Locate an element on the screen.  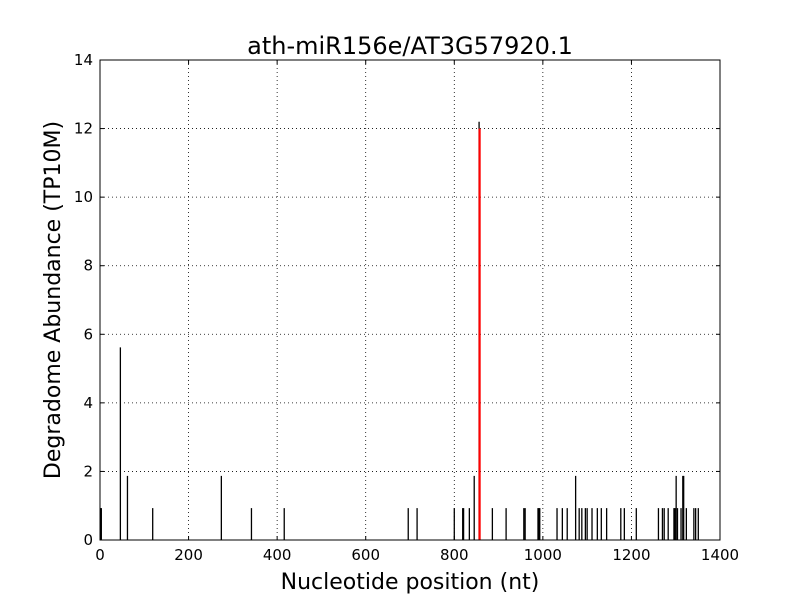
y-tick-label: 4 is located at coordinates (88, 403).